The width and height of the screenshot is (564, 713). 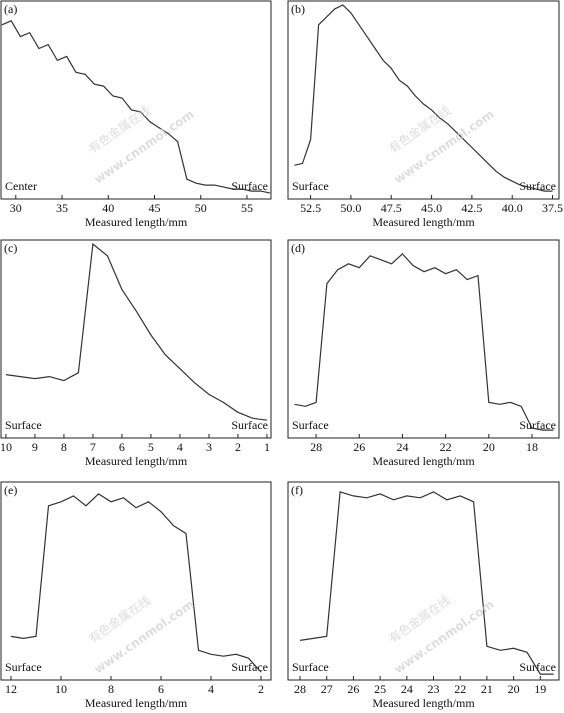 What do you see at coordinates (298, 248) in the screenshot?
I see `panel-label: (d)` at bounding box center [298, 248].